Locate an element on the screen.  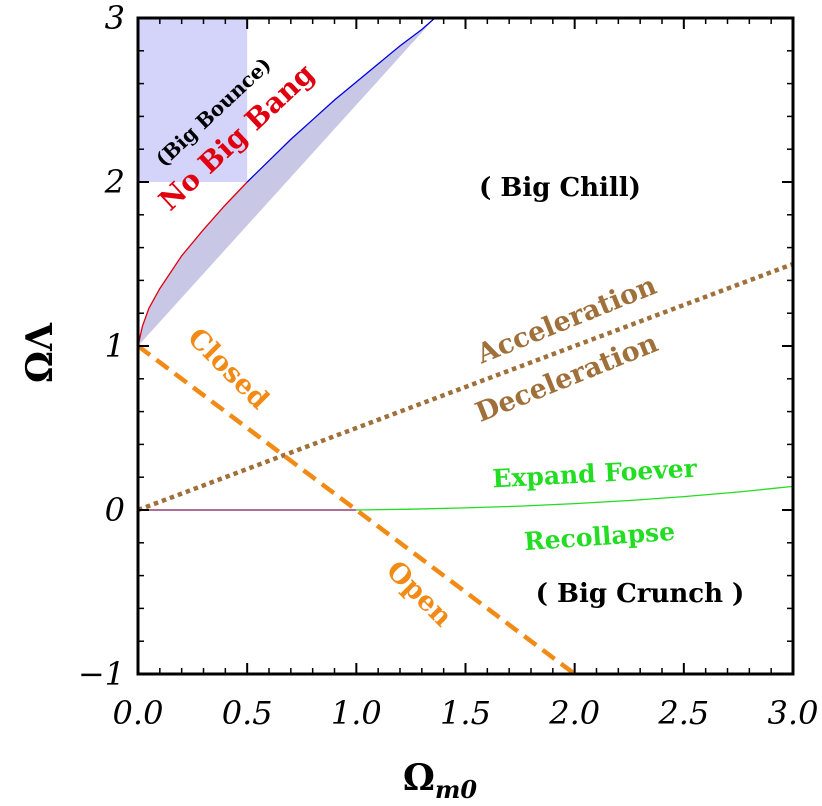
x-axis-label: Ωm0 is located at coordinates (440, 780).